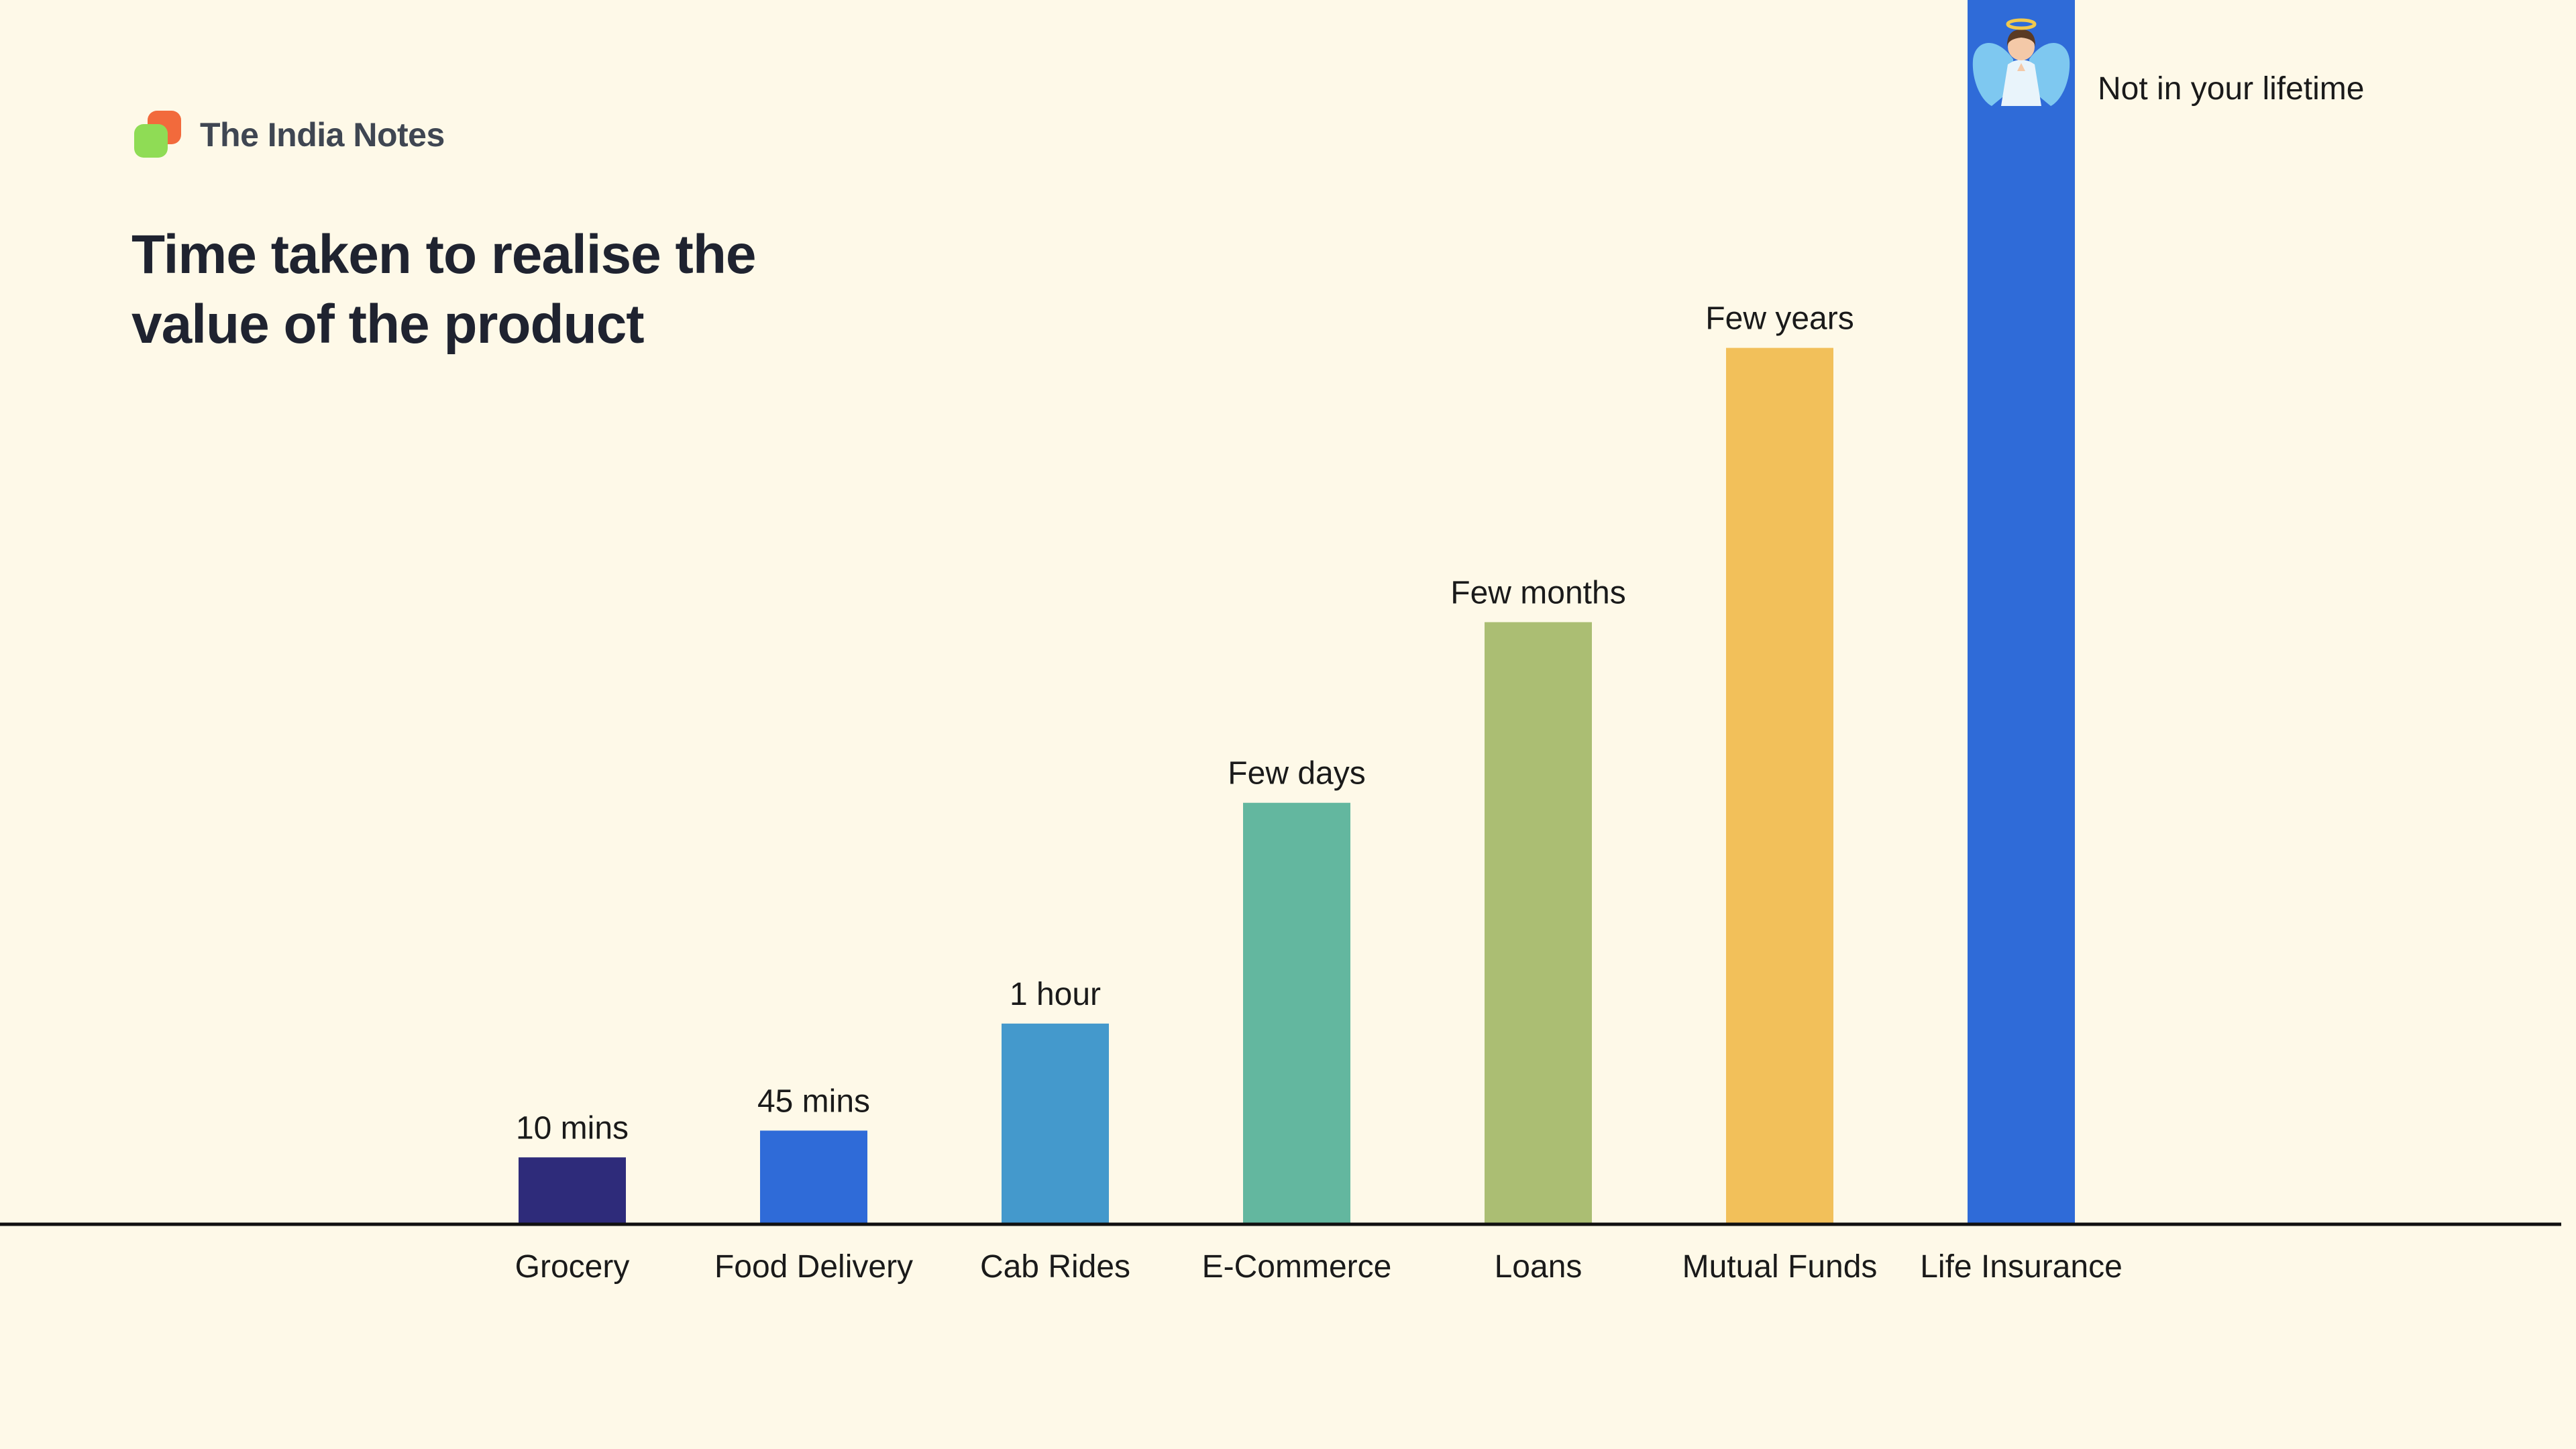 The image size is (2576, 1449). I want to click on x-tick-label-grocery: Grocery, so click(572, 1267).